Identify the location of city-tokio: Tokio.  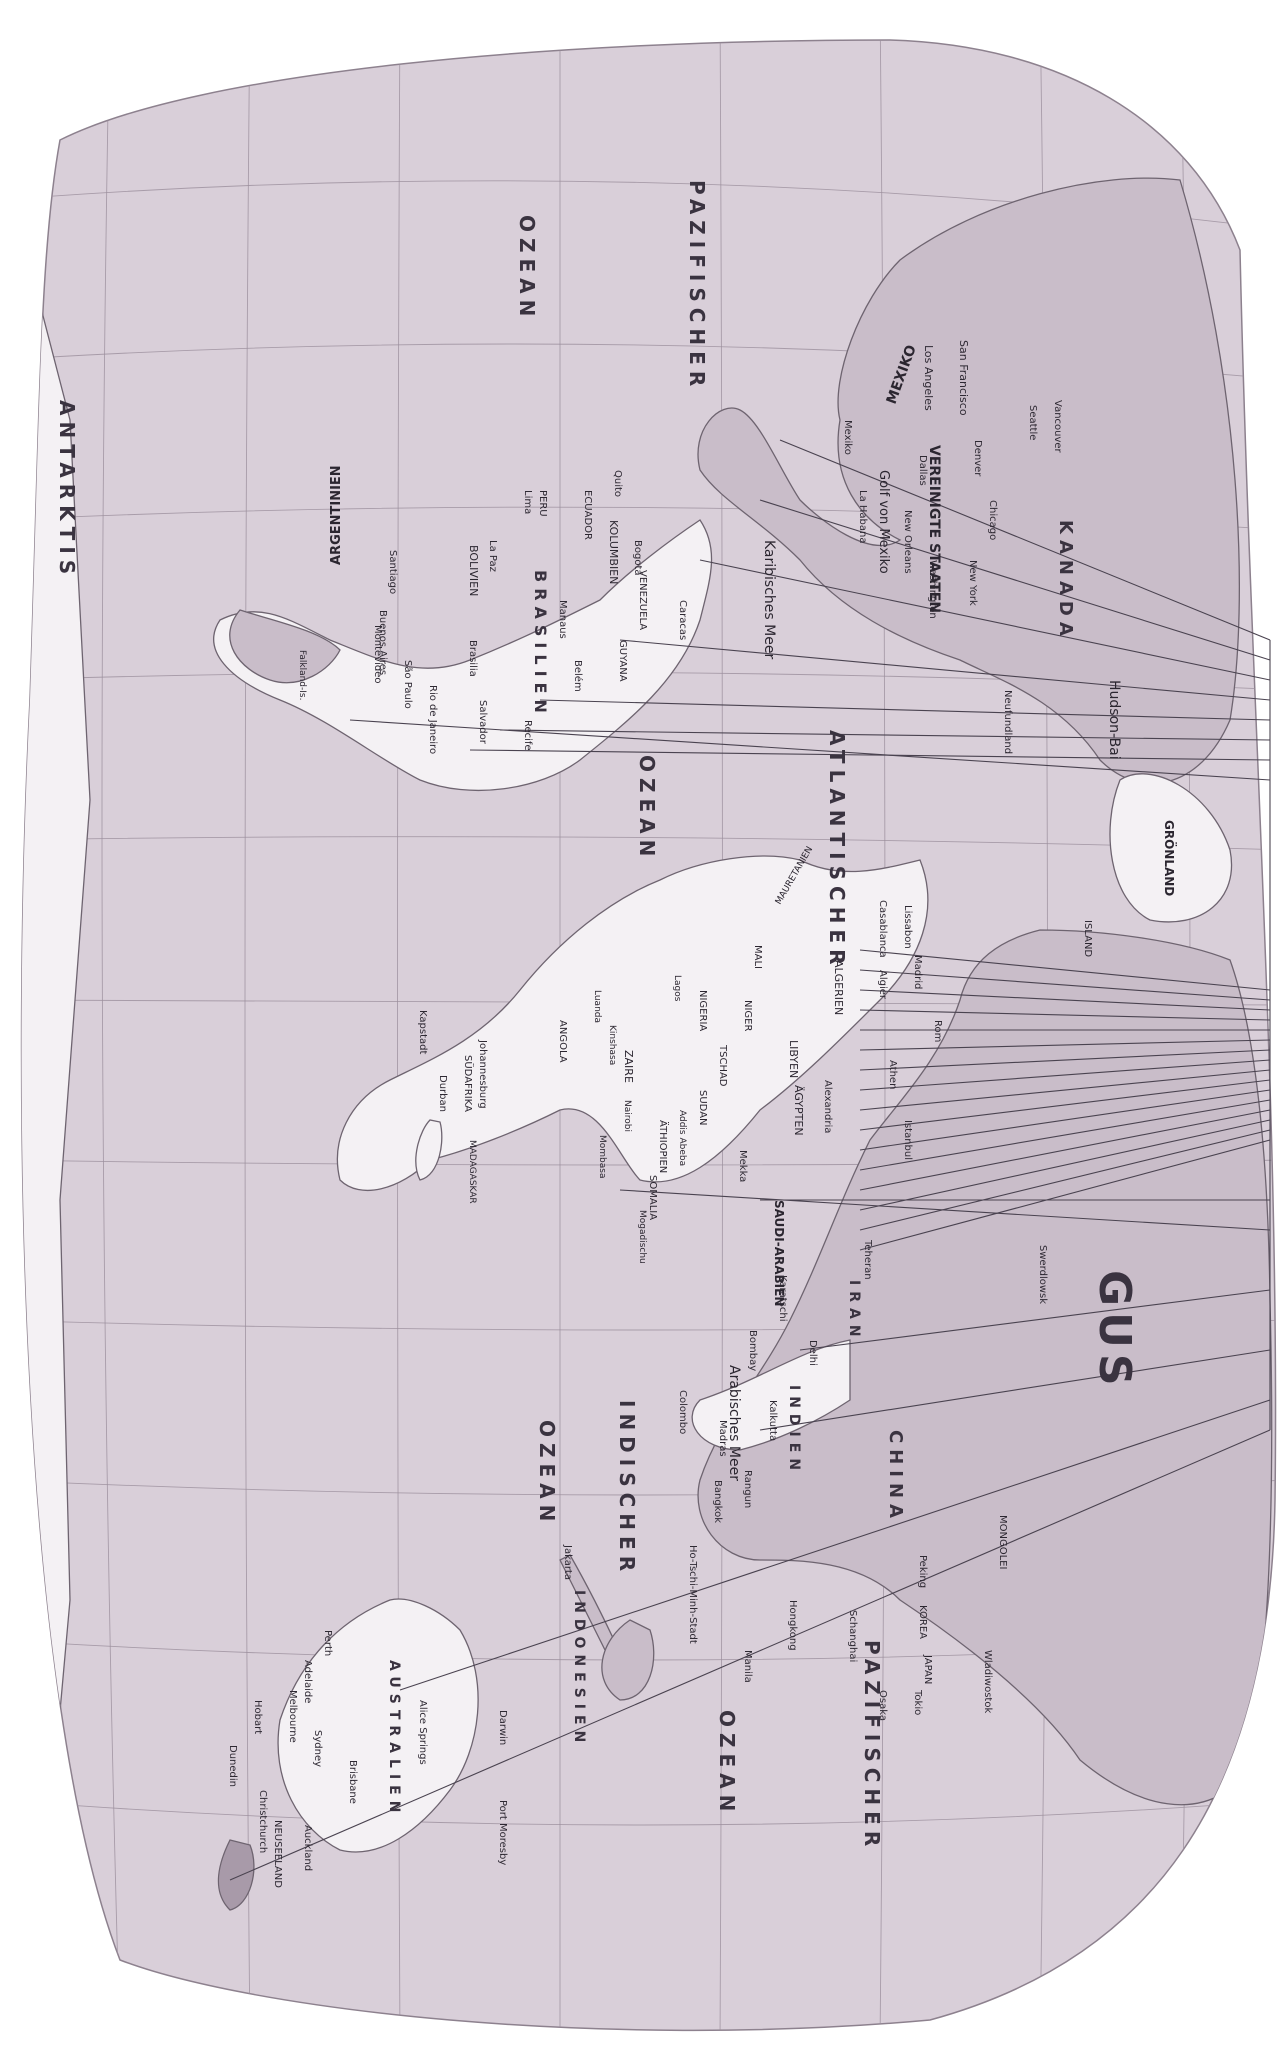
(917, 1702).